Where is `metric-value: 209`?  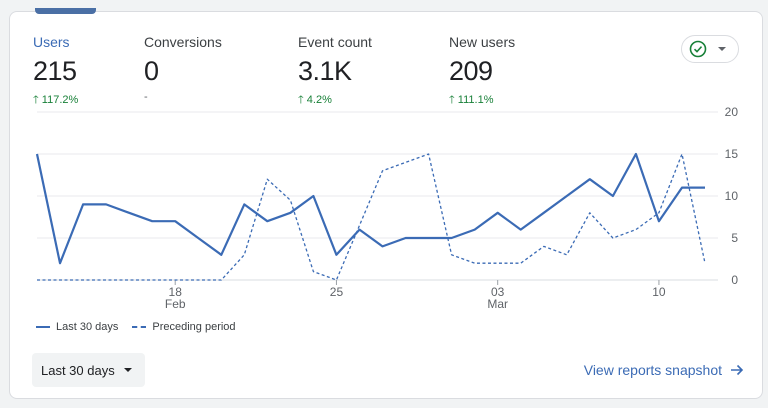 metric-value: 209 is located at coordinates (471, 71).